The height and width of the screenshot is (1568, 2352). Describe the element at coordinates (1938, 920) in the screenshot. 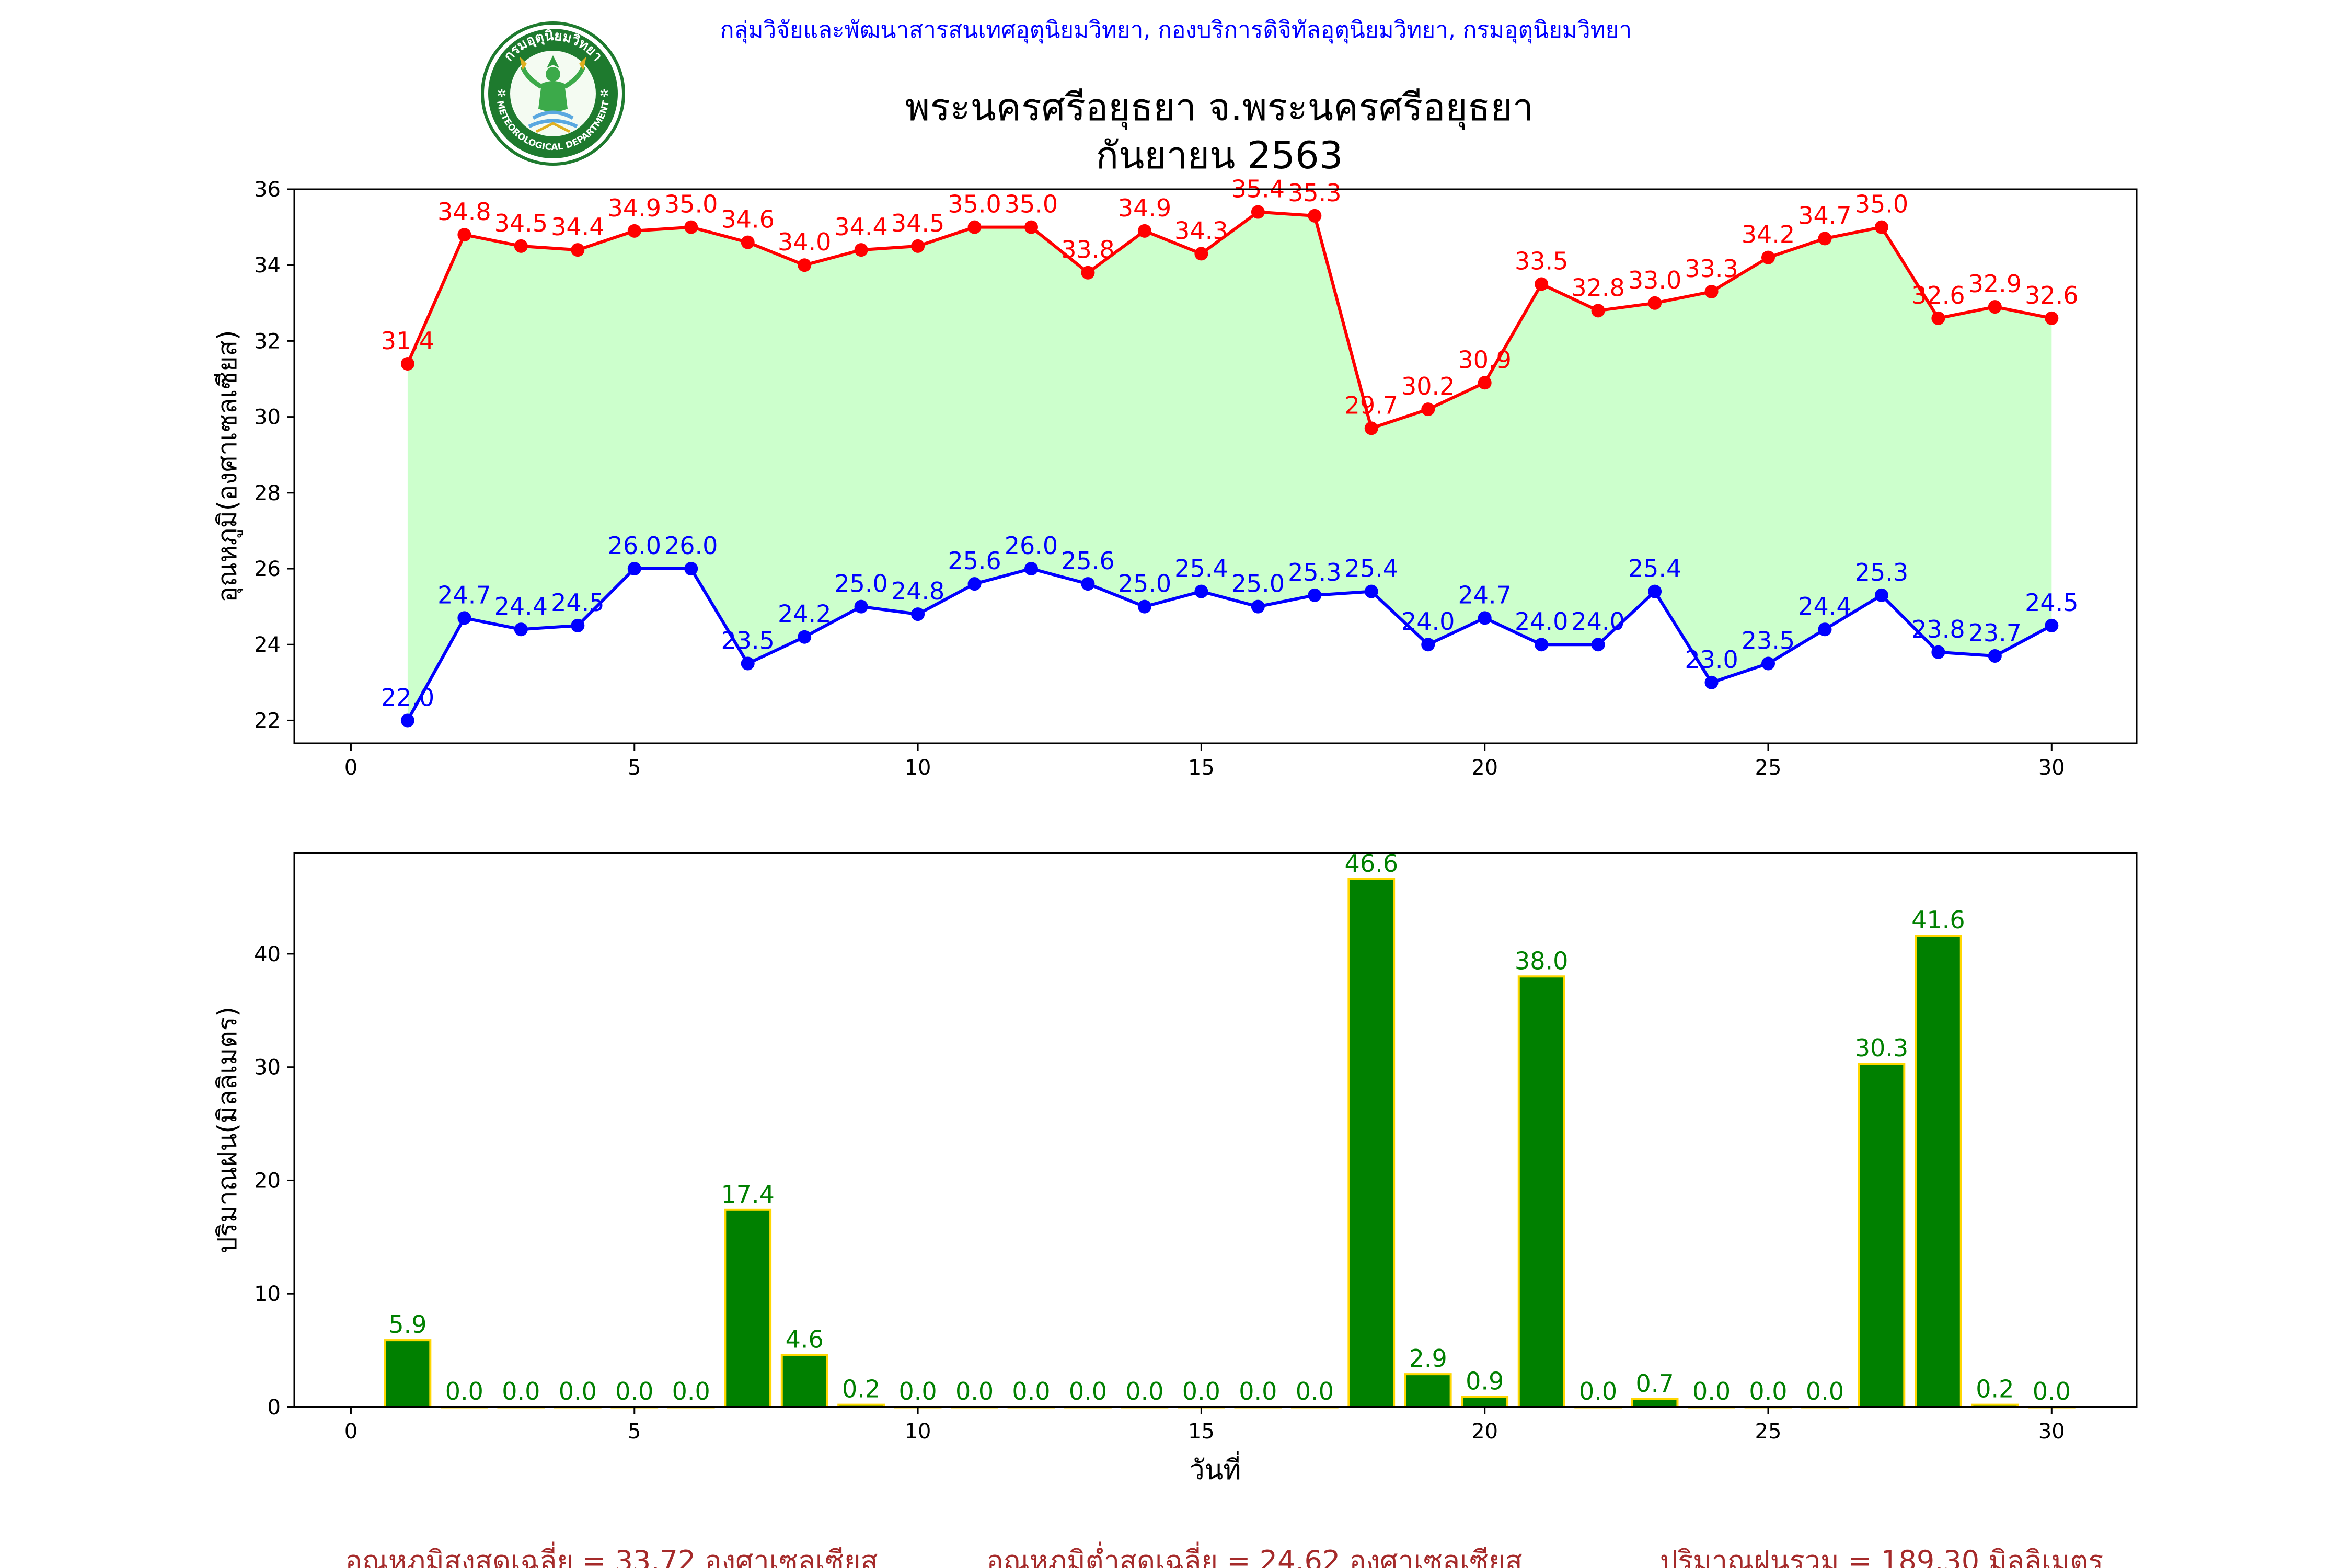

I see `rain-value-label: 41.6` at that location.